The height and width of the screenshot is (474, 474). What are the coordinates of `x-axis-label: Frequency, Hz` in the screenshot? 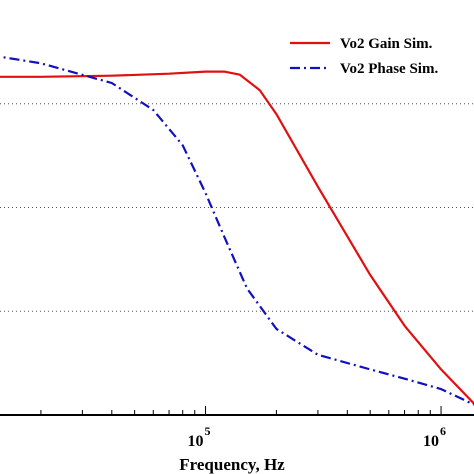 It's located at (232, 464).